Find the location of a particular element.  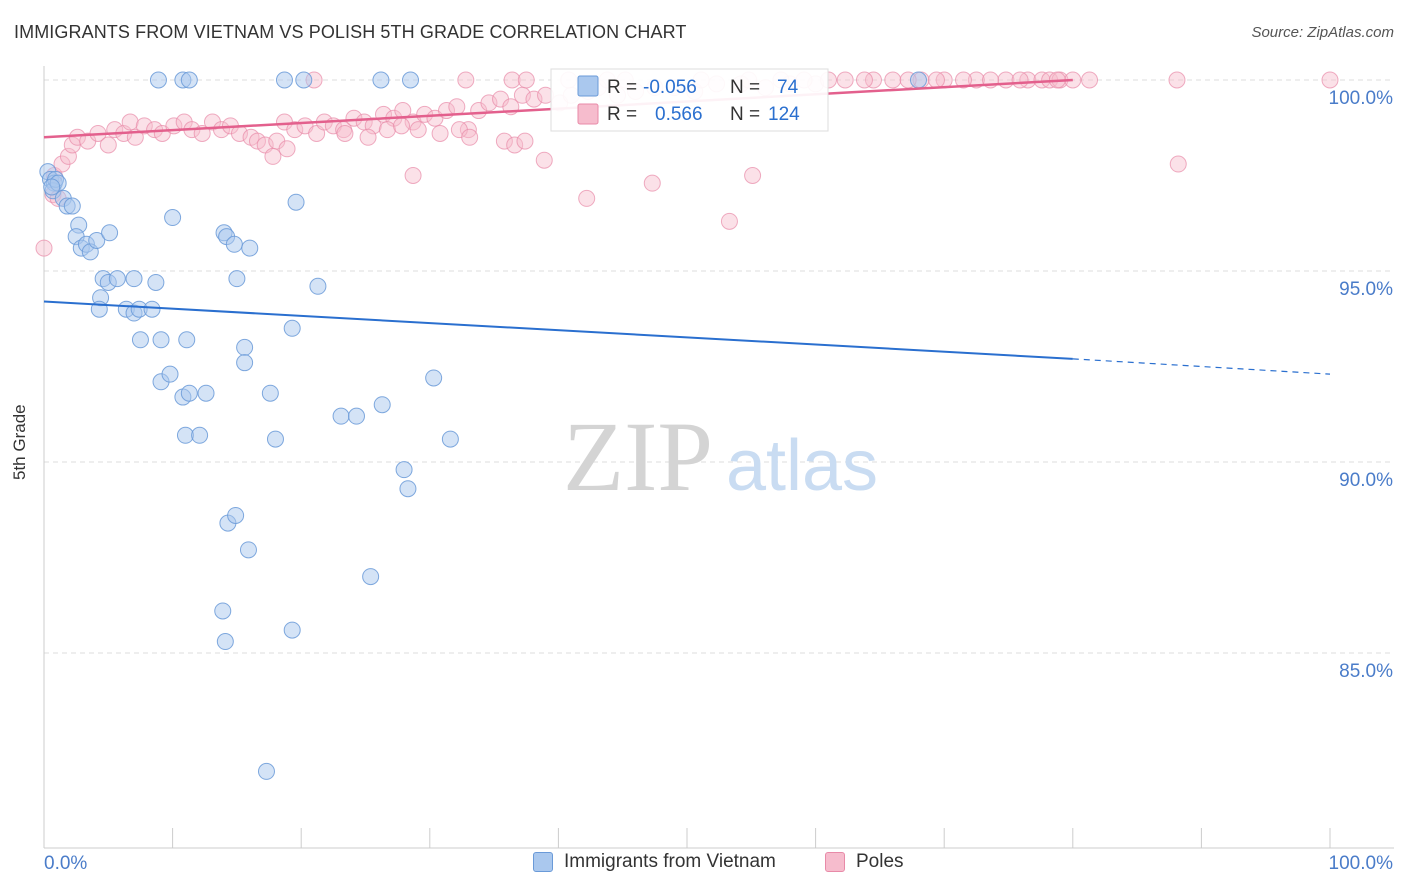

legend-swatch-vietnam is located at coordinates (588, 86).